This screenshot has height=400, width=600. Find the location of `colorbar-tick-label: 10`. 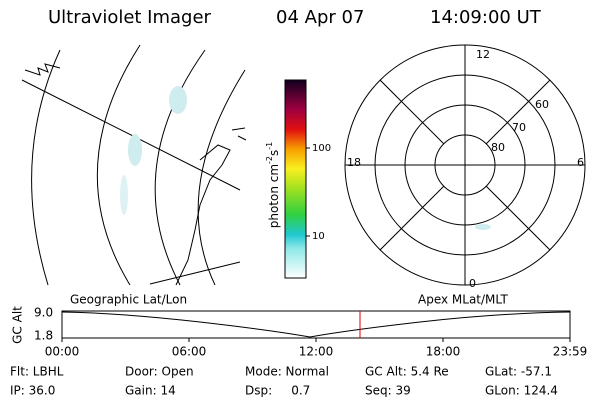

colorbar-tick-label: 10 is located at coordinates (318, 236).